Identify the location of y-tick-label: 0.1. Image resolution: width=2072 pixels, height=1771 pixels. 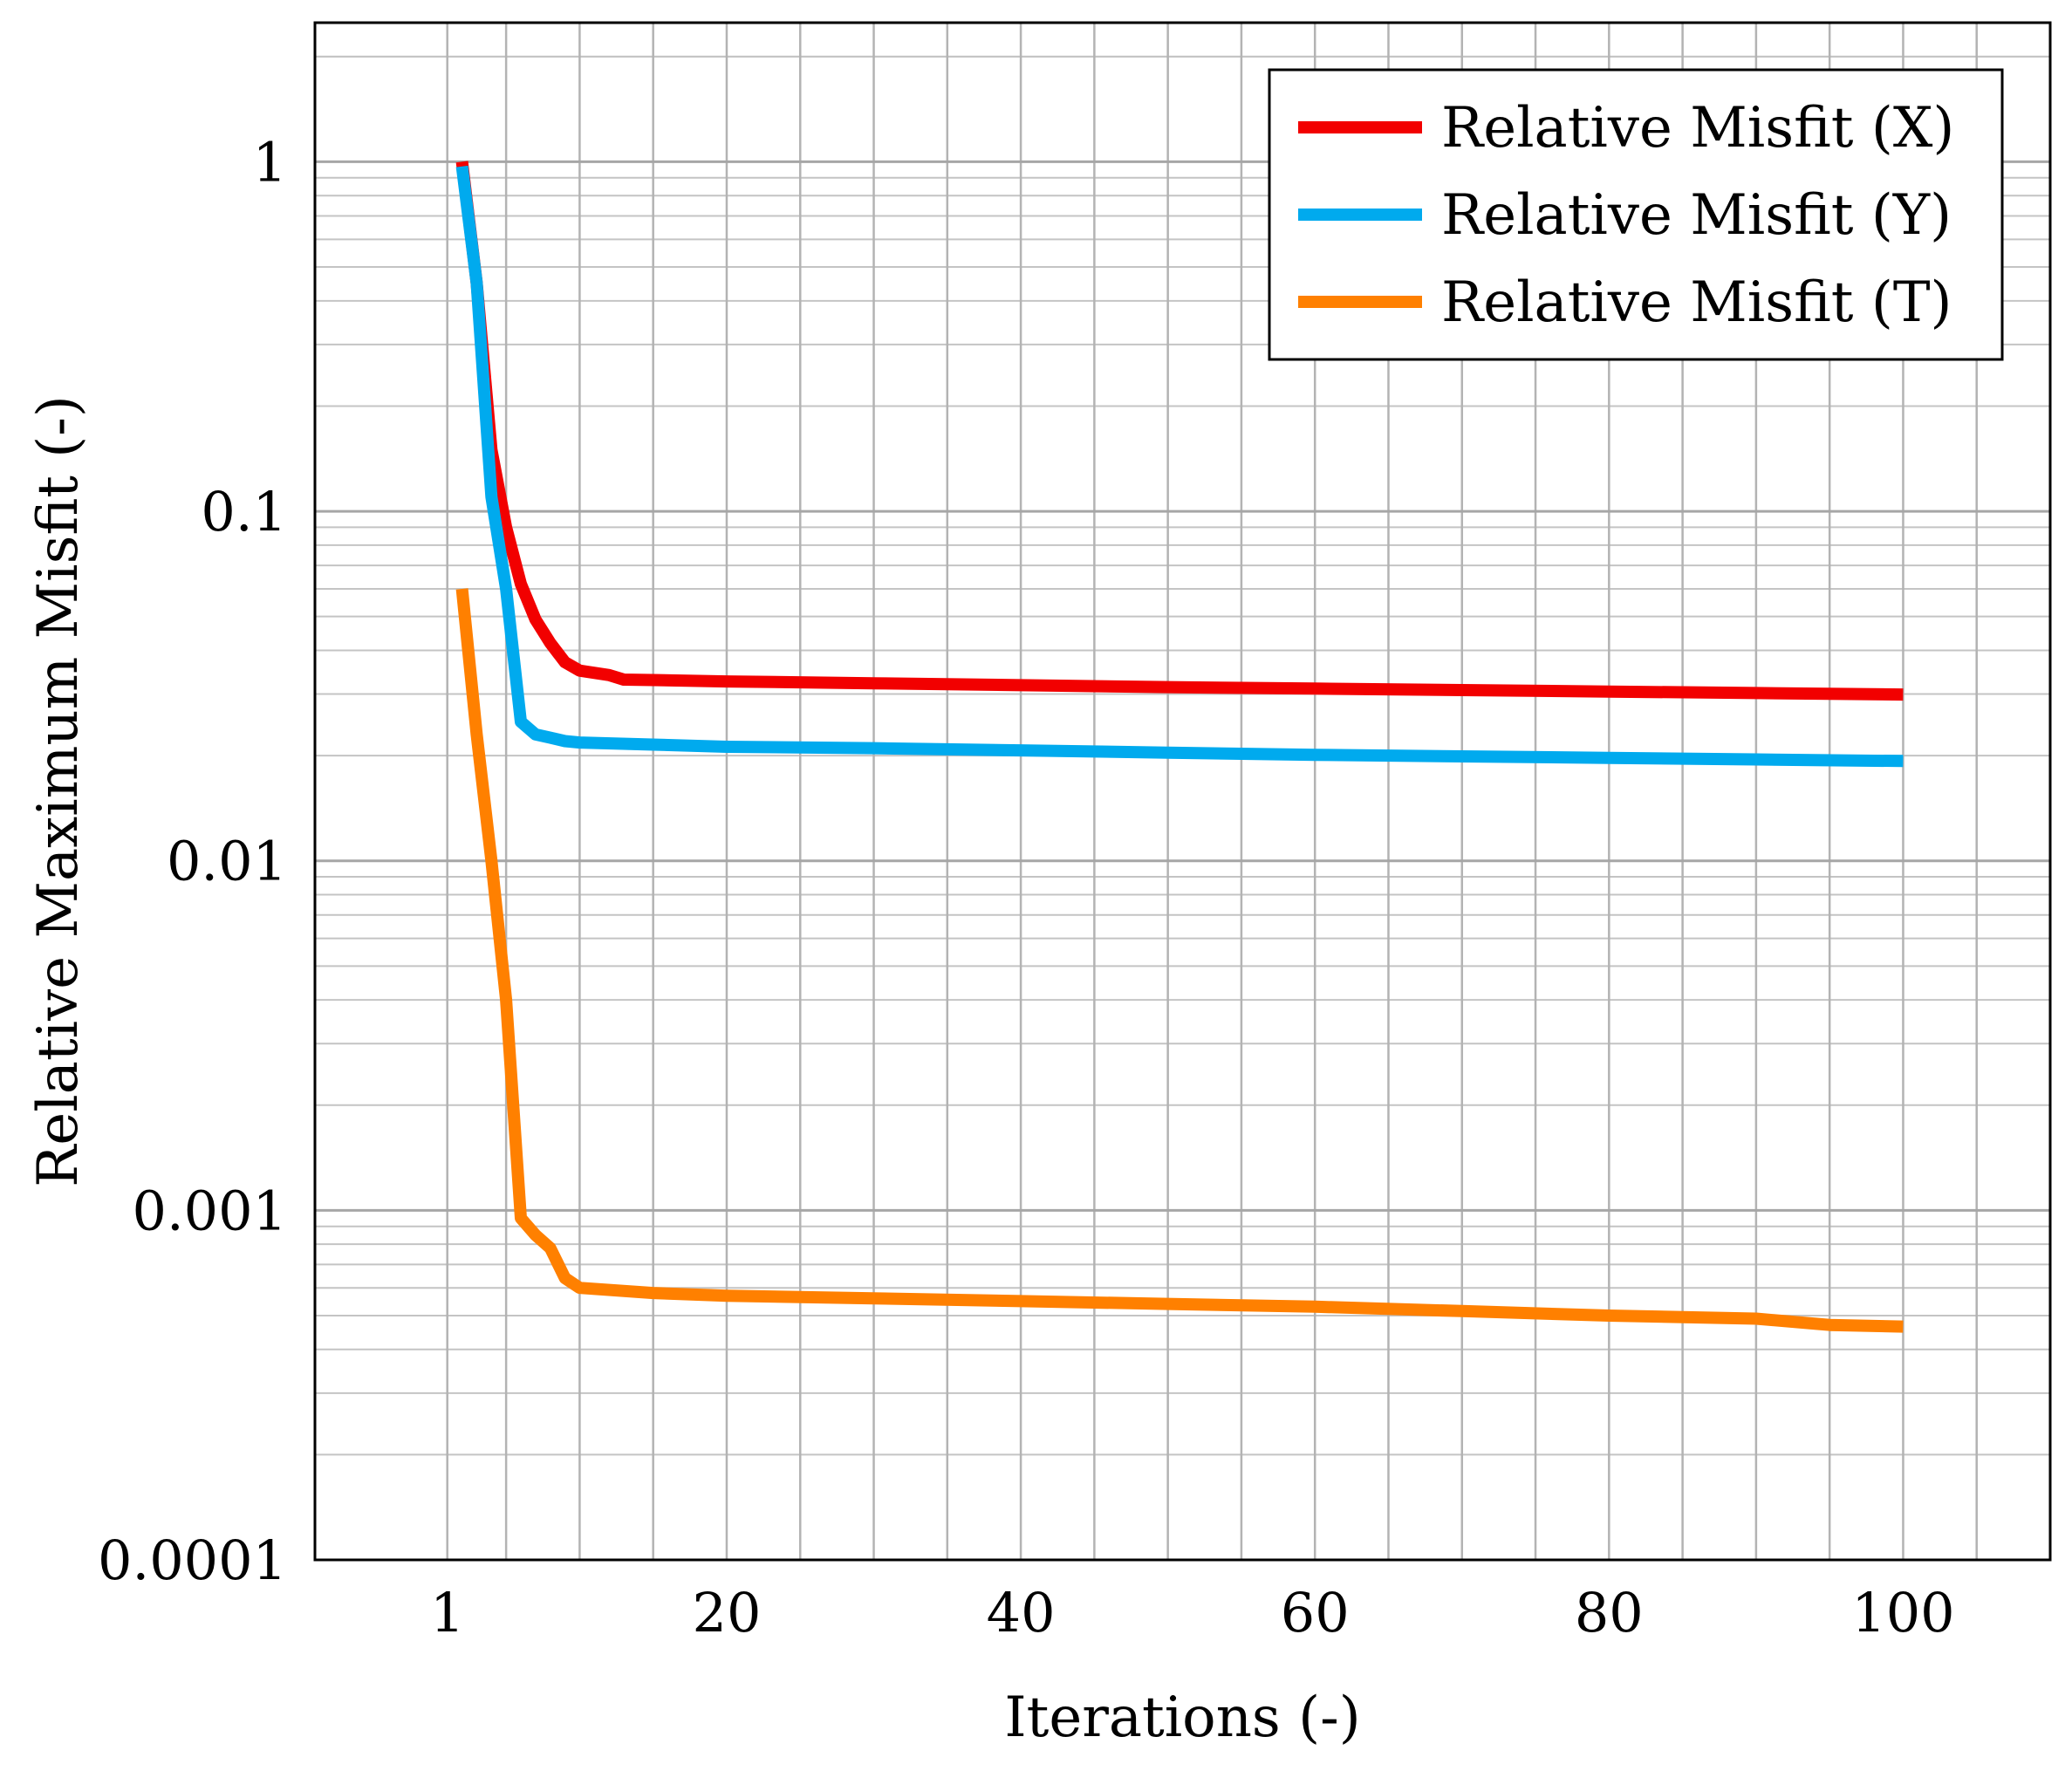
(244, 512).